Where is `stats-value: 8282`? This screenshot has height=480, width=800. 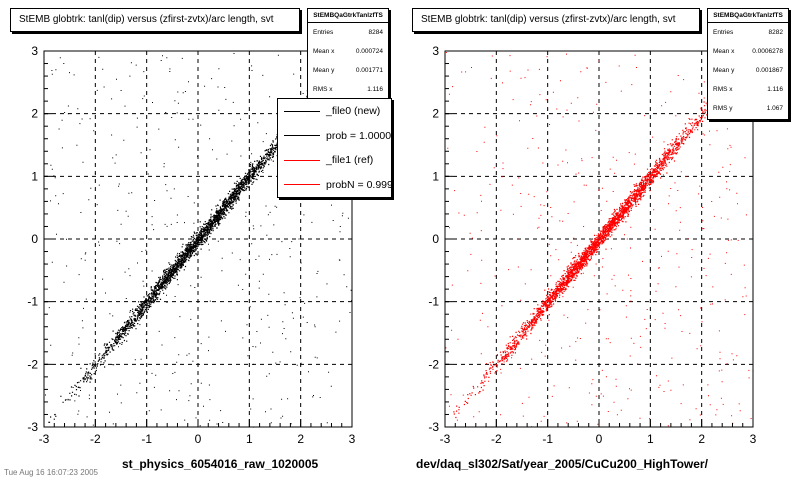 stats-value: 8282 is located at coordinates (775, 32).